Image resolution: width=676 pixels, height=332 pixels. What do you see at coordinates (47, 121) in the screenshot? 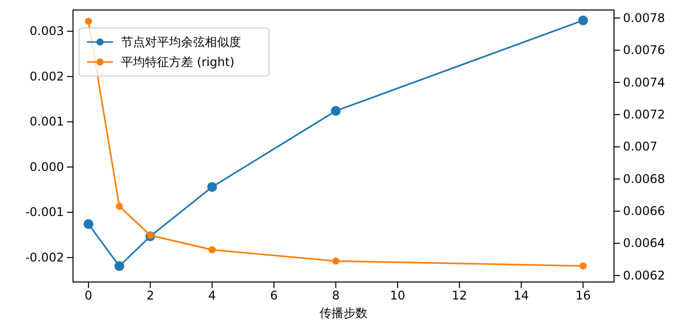
I see `y-tick-label: 0.001` at bounding box center [47, 121].